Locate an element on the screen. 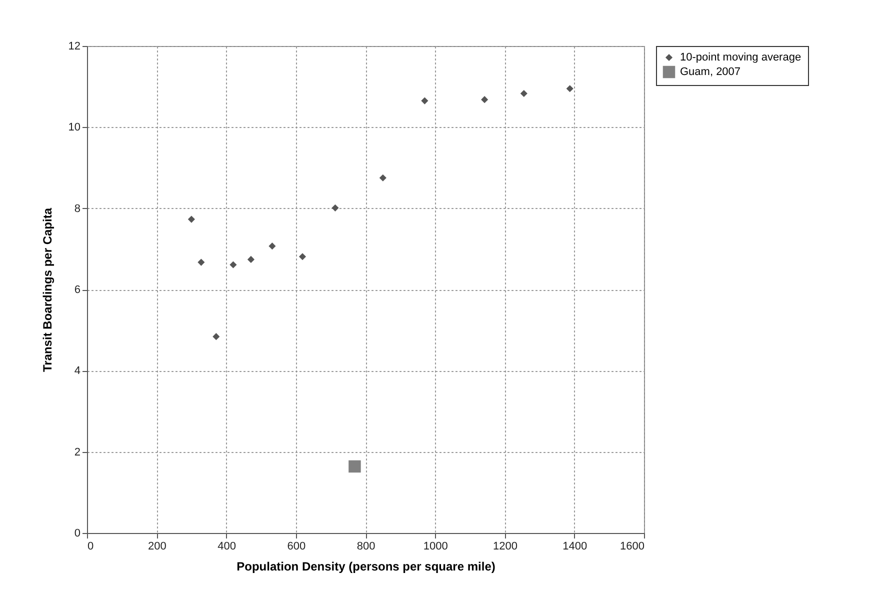 The height and width of the screenshot is (605, 875). y-tick-label: 6 is located at coordinates (77, 290).